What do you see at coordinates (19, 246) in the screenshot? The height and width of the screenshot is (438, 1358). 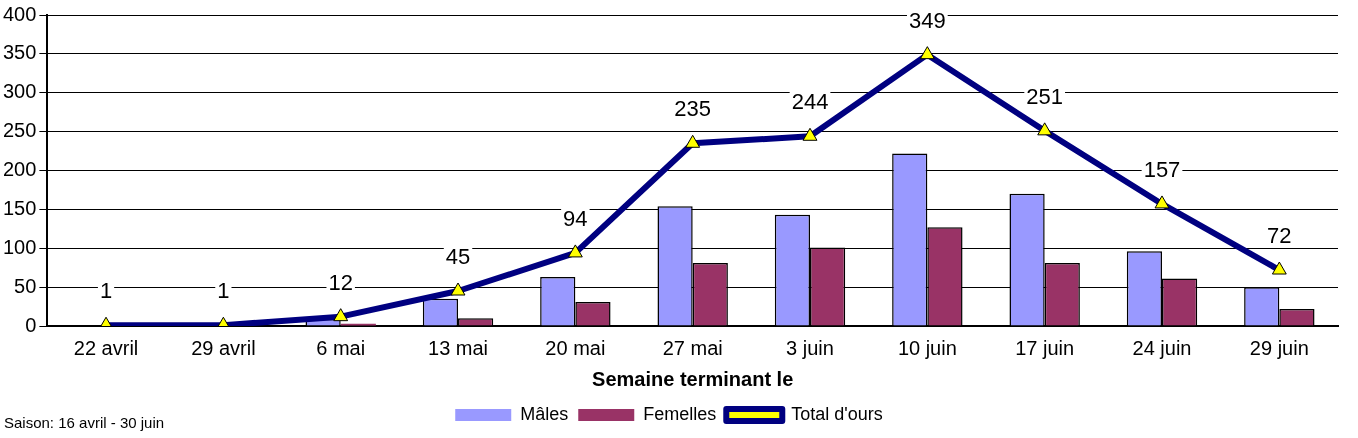 I see `y-tick-label: 100` at bounding box center [19, 246].